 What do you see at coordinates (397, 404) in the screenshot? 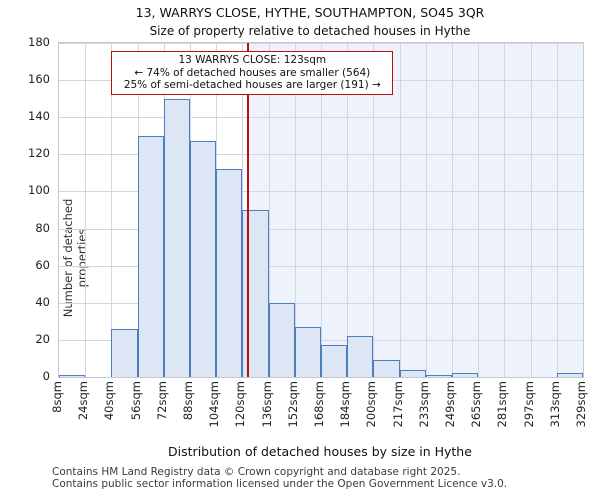
I see `x-tick-label: 217sqm` at bounding box center [397, 404].